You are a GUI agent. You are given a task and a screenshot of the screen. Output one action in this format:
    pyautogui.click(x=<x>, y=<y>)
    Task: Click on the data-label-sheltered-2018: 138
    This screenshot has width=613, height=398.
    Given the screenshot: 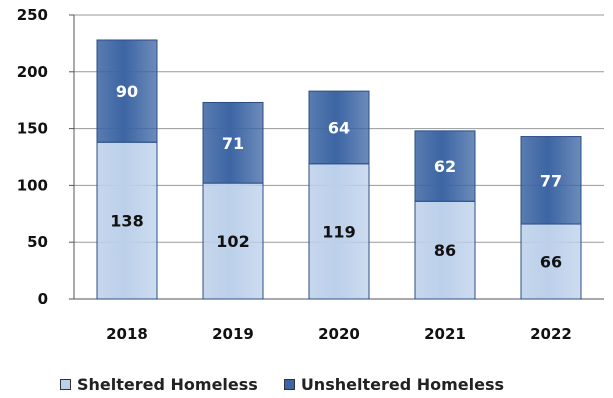 What is the action you would take?
    pyautogui.click(x=126, y=221)
    